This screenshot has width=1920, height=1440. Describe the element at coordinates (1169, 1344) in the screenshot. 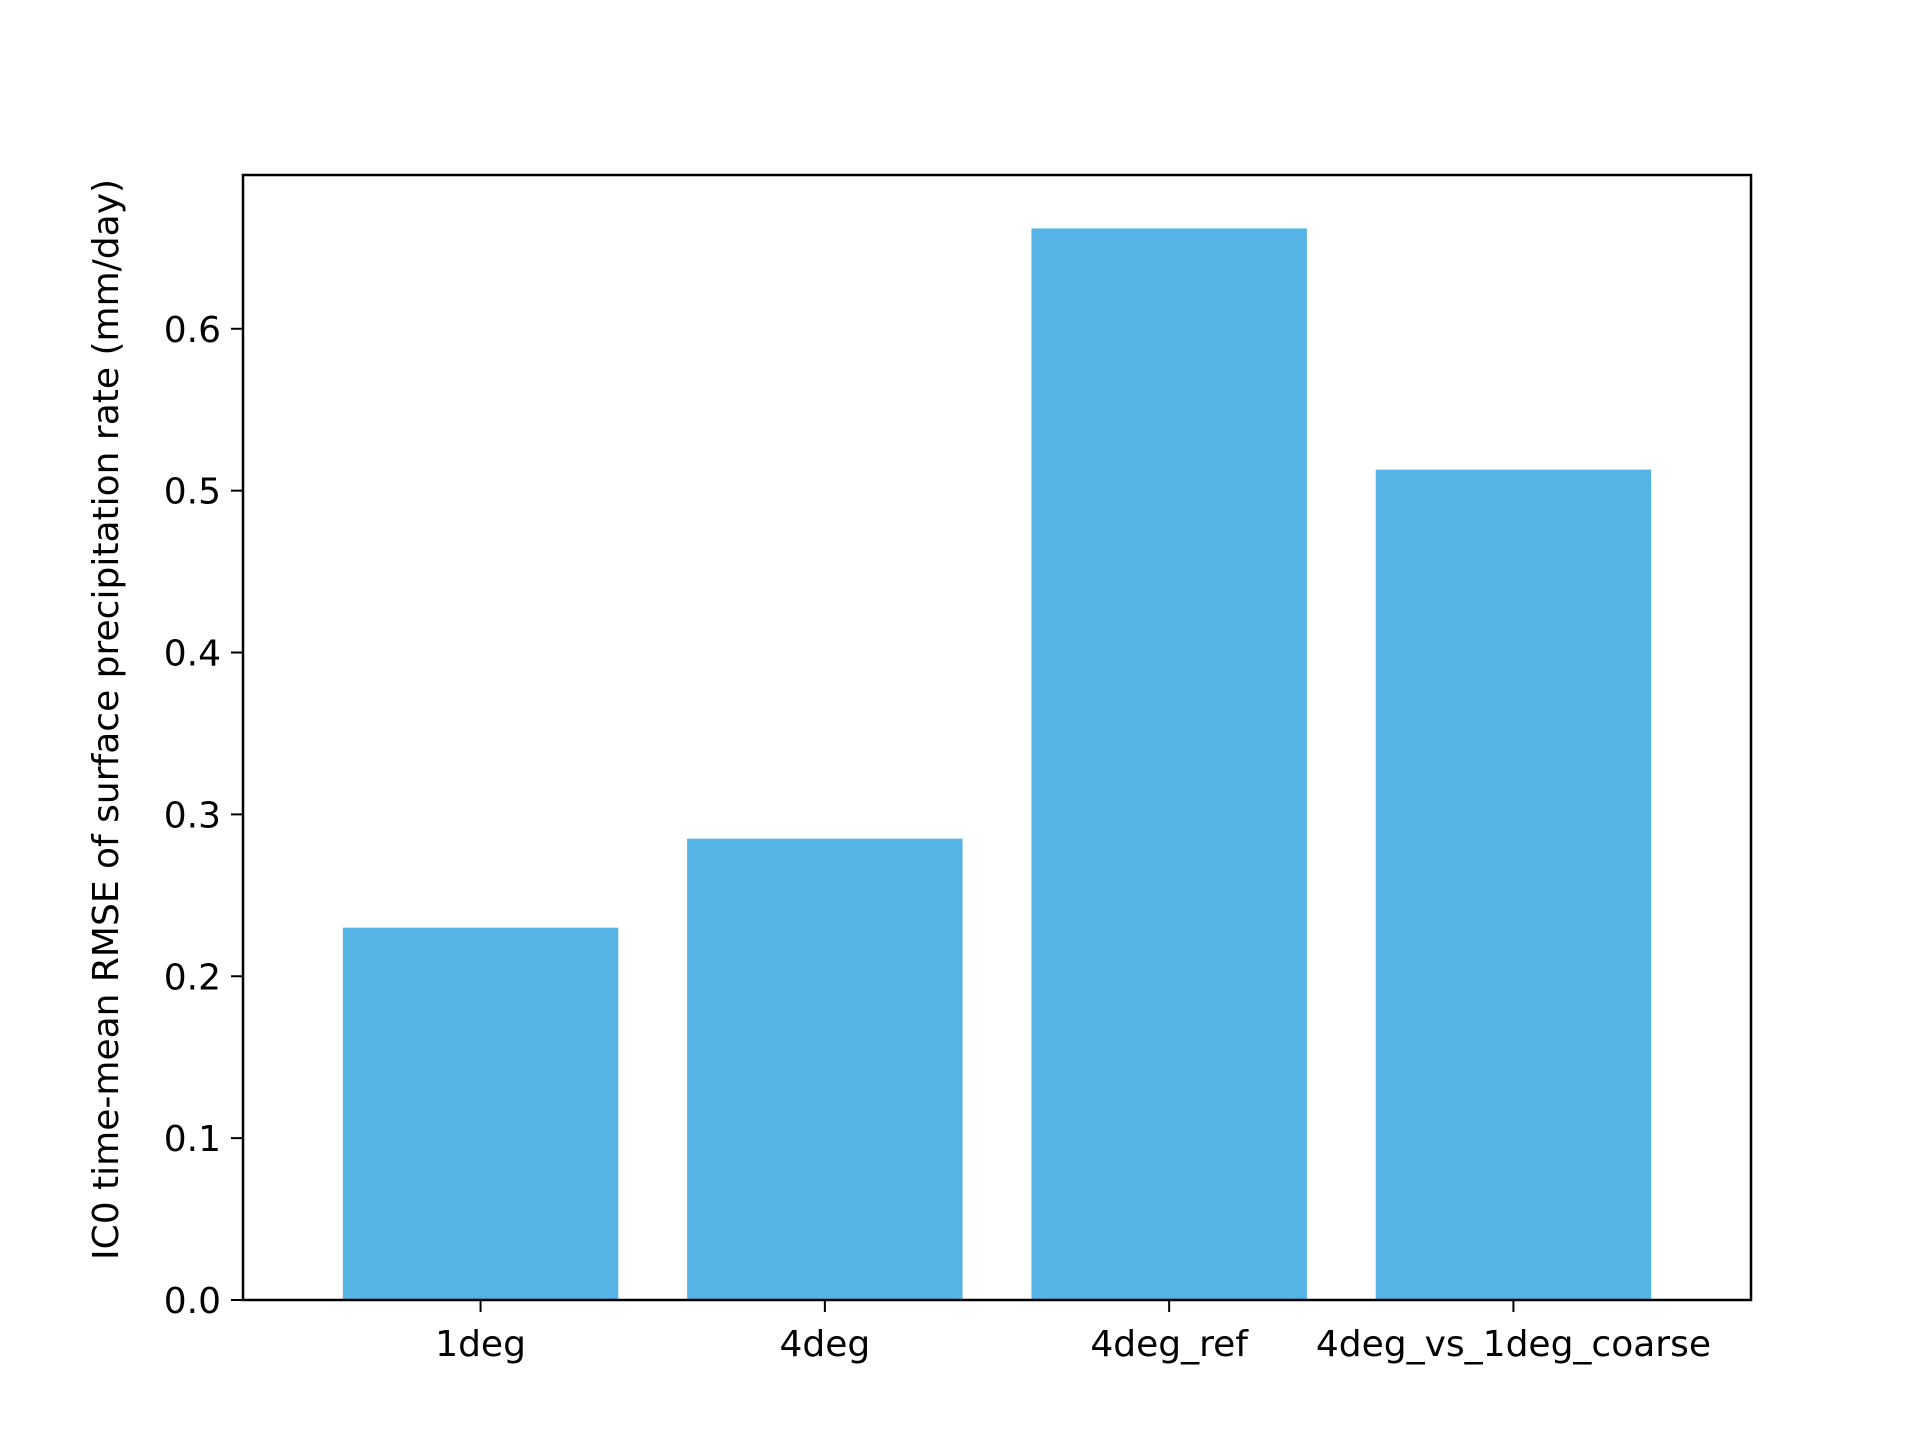

I see `x-tick-label: 4deg_ref` at that location.